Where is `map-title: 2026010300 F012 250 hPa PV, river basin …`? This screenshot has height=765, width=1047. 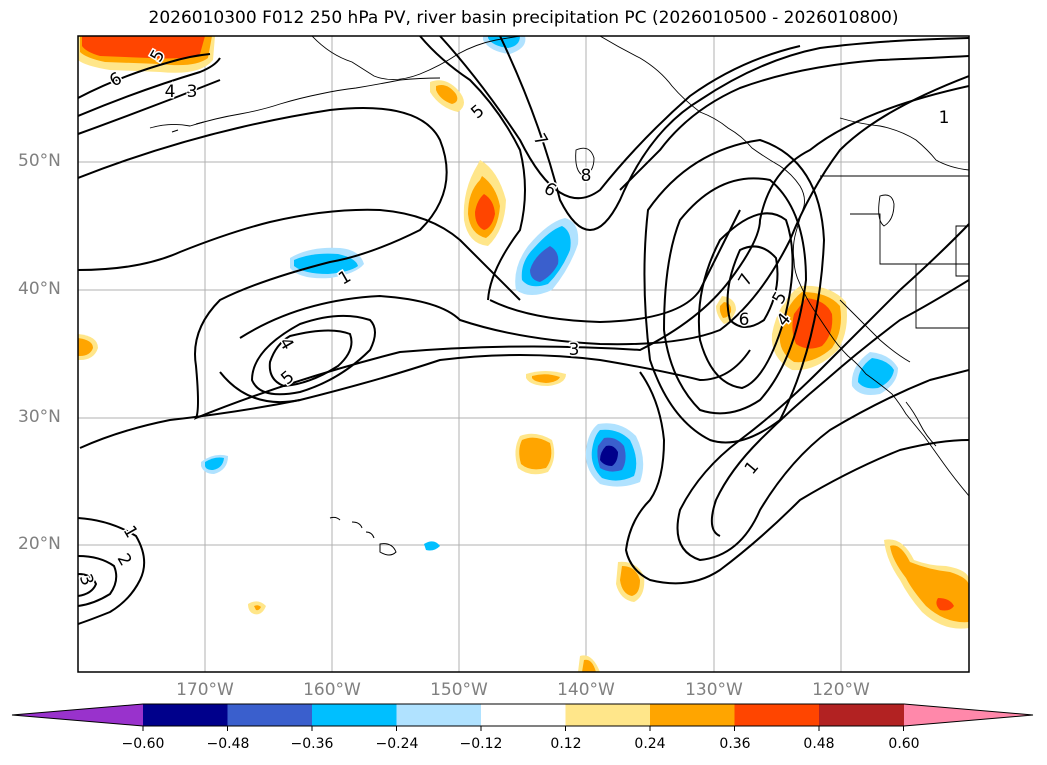
map-title: 2026010300 F012 250 hPa PV, river basin … is located at coordinates (523, 18).